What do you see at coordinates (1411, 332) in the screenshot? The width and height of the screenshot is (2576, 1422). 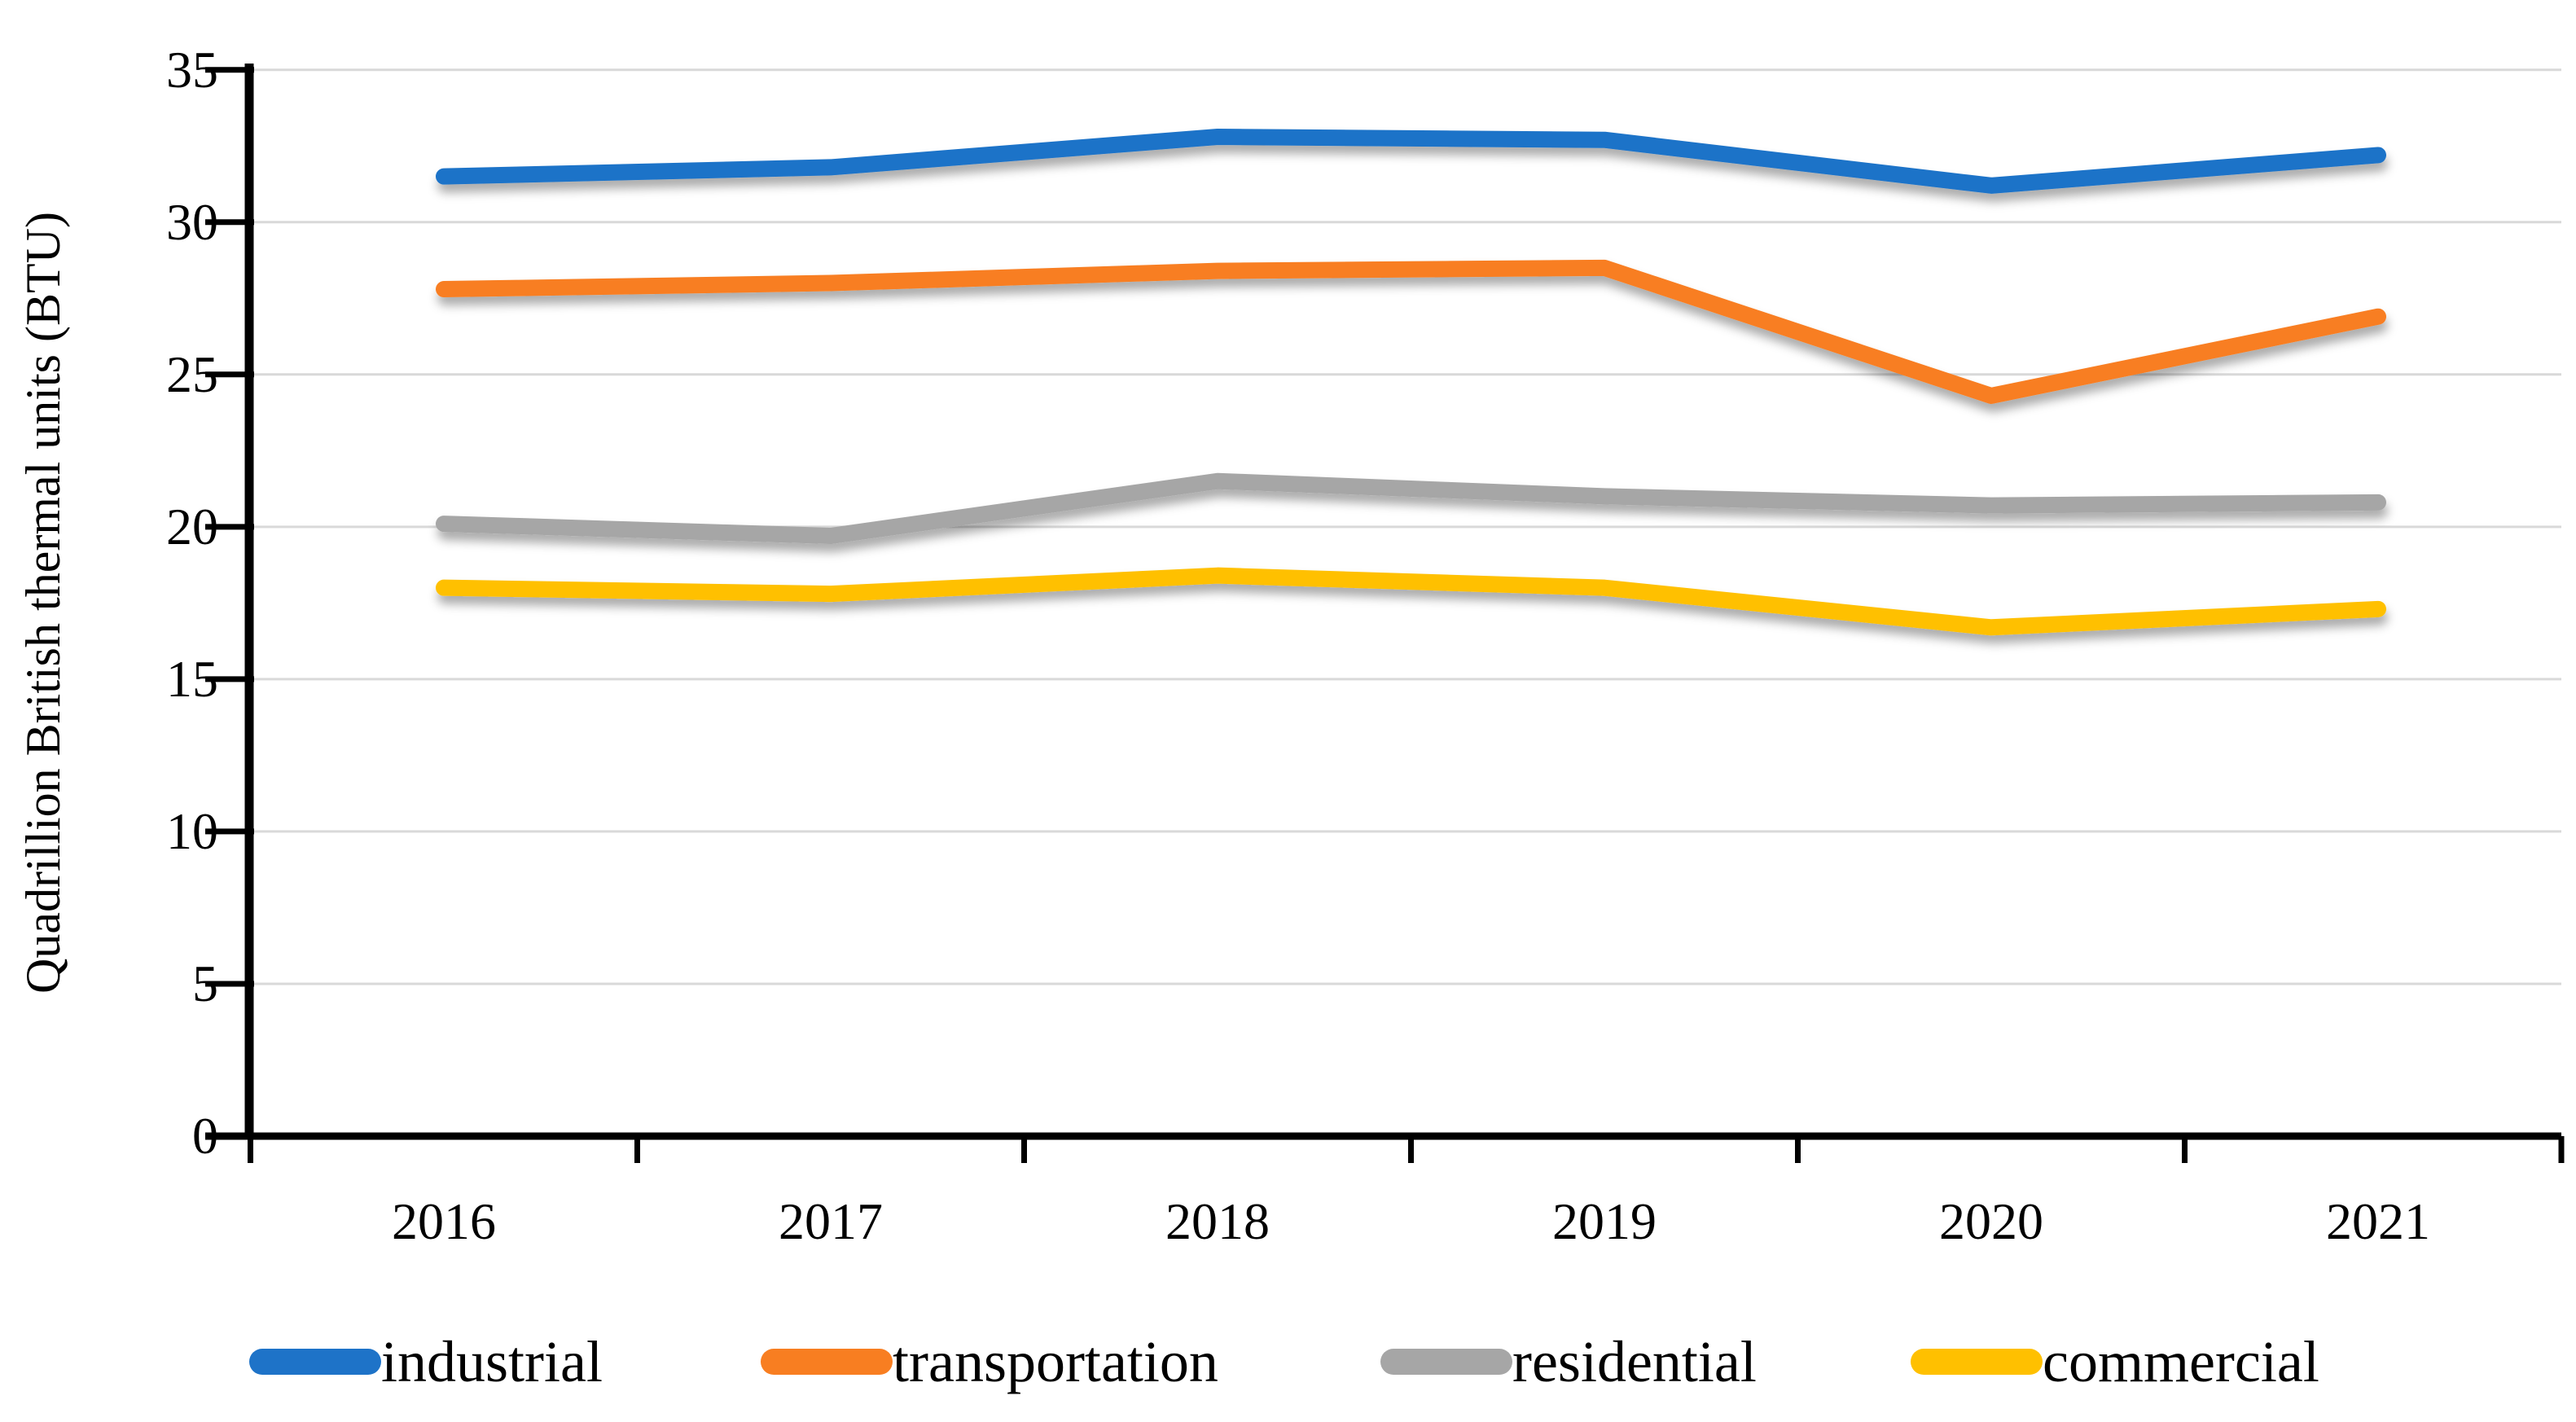 I see `series-line-transportation` at bounding box center [1411, 332].